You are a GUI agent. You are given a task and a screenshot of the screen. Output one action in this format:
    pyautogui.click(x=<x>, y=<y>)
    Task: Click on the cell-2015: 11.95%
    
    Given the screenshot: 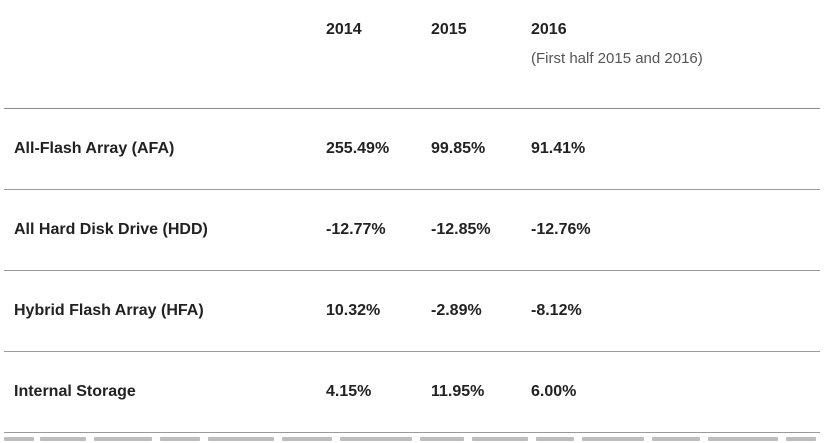 What is the action you would take?
    pyautogui.click(x=458, y=391)
    